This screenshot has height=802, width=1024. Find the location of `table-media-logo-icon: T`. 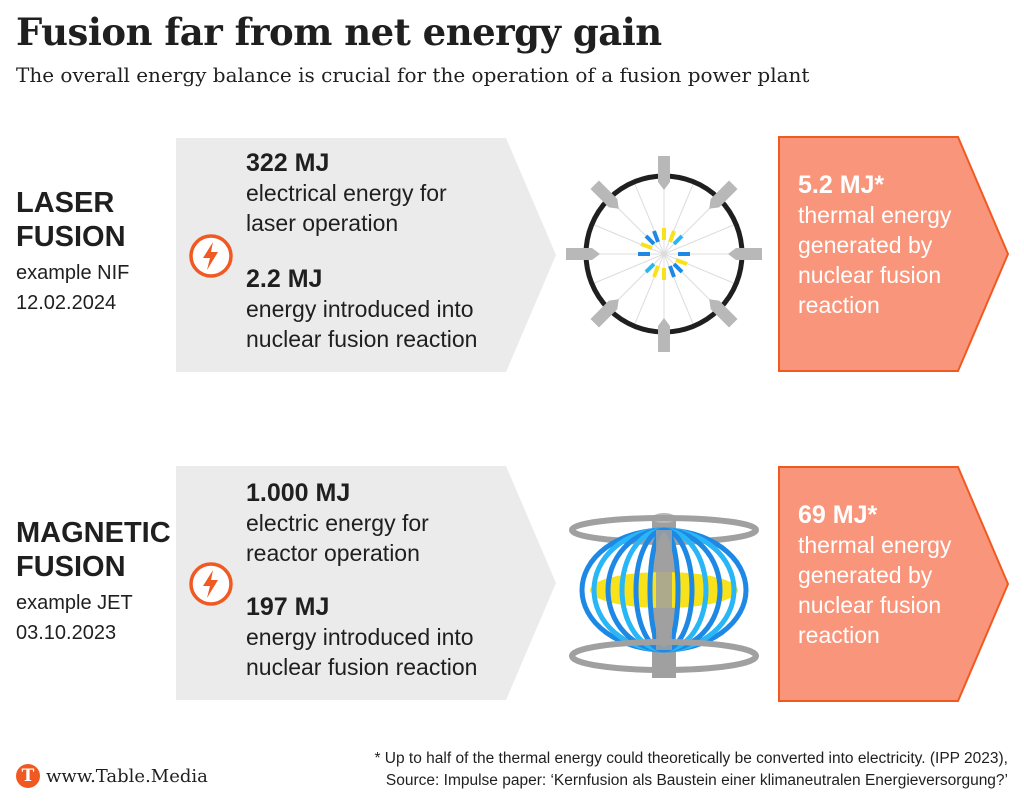

table-media-logo-icon: T is located at coordinates (28, 776).